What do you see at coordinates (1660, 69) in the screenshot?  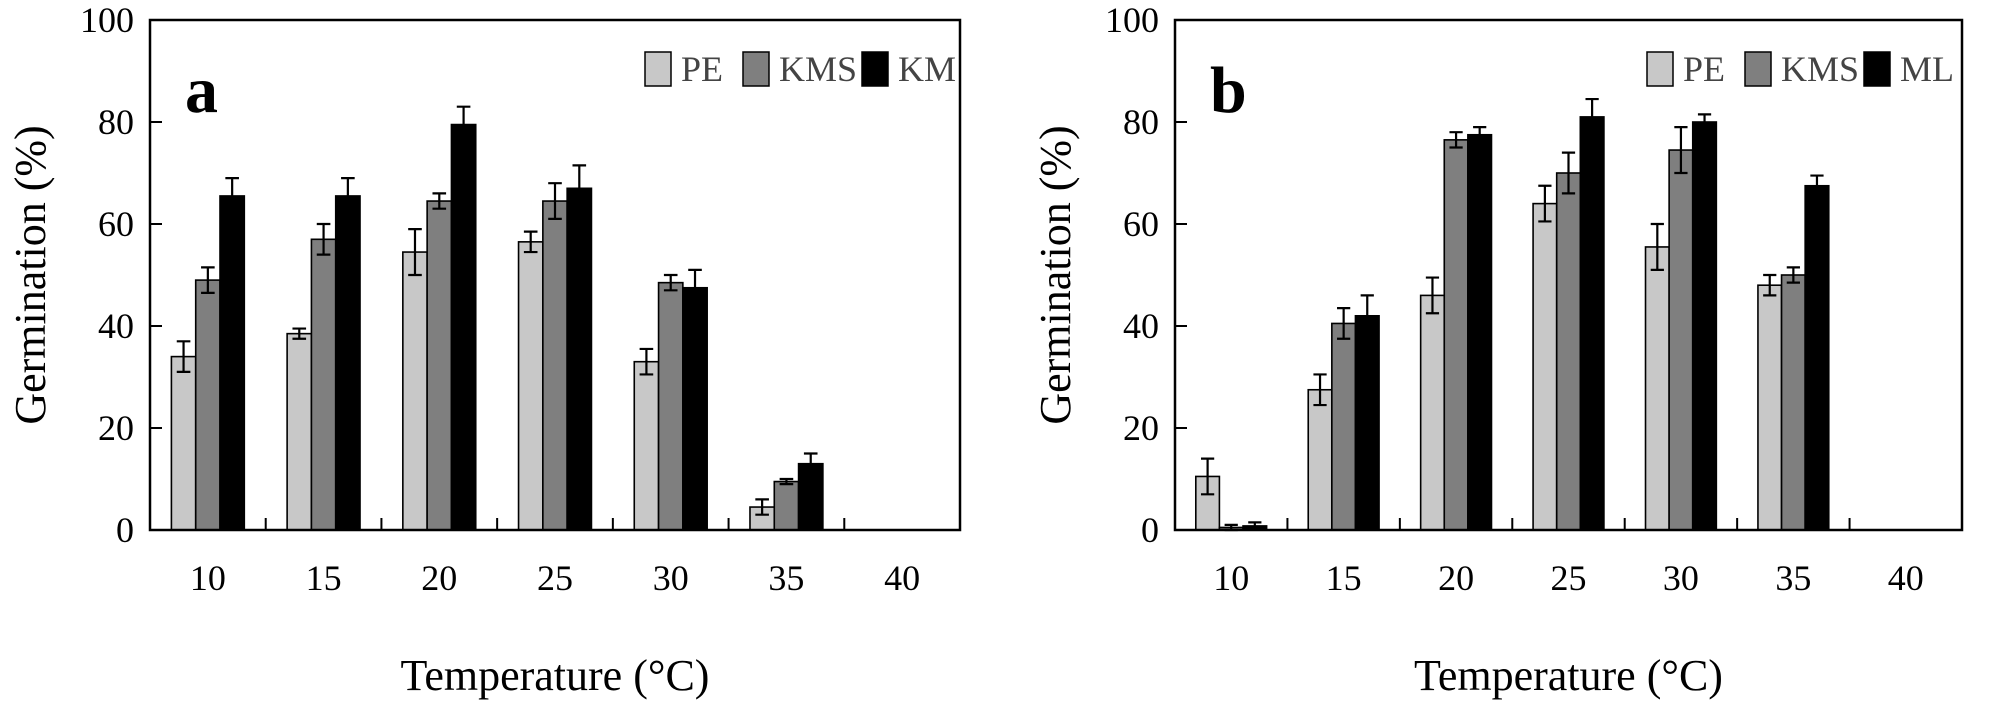 I see `legend-swatch-pe` at bounding box center [1660, 69].